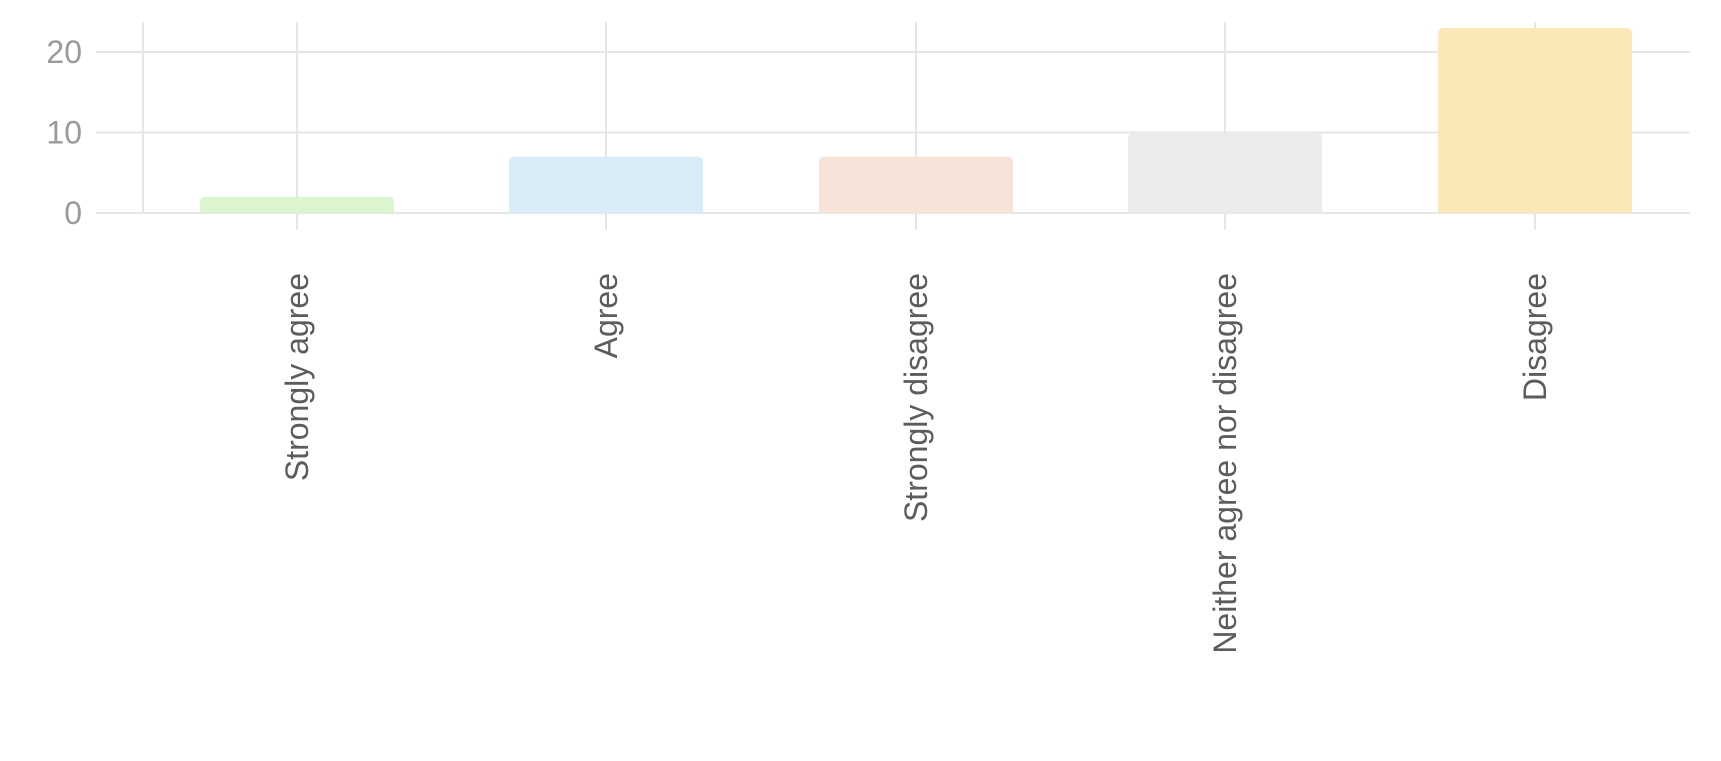 The height and width of the screenshot is (761, 1721). I want to click on y-tick-label: 20, so click(64, 52).